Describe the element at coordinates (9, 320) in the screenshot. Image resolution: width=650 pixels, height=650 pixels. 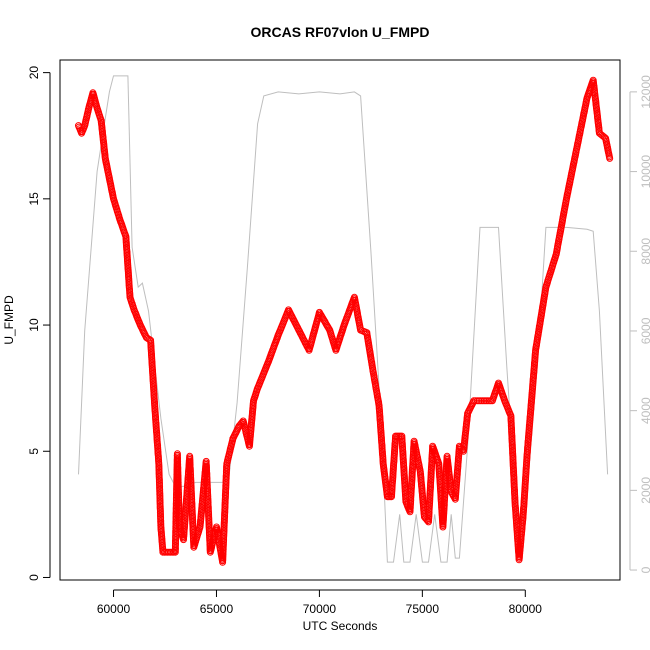
I see `y-axis-label: U_FMPD` at that location.